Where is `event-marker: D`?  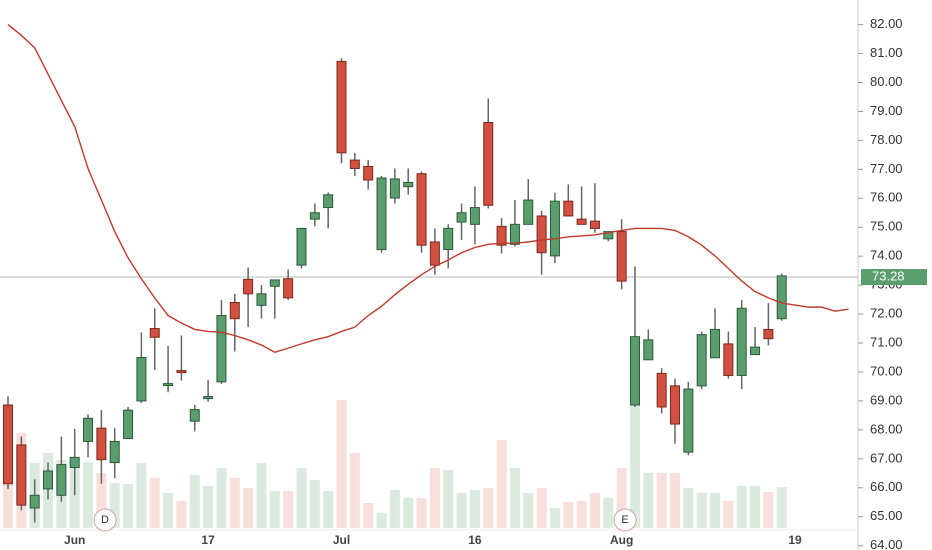
event-marker: D is located at coordinates (105, 520).